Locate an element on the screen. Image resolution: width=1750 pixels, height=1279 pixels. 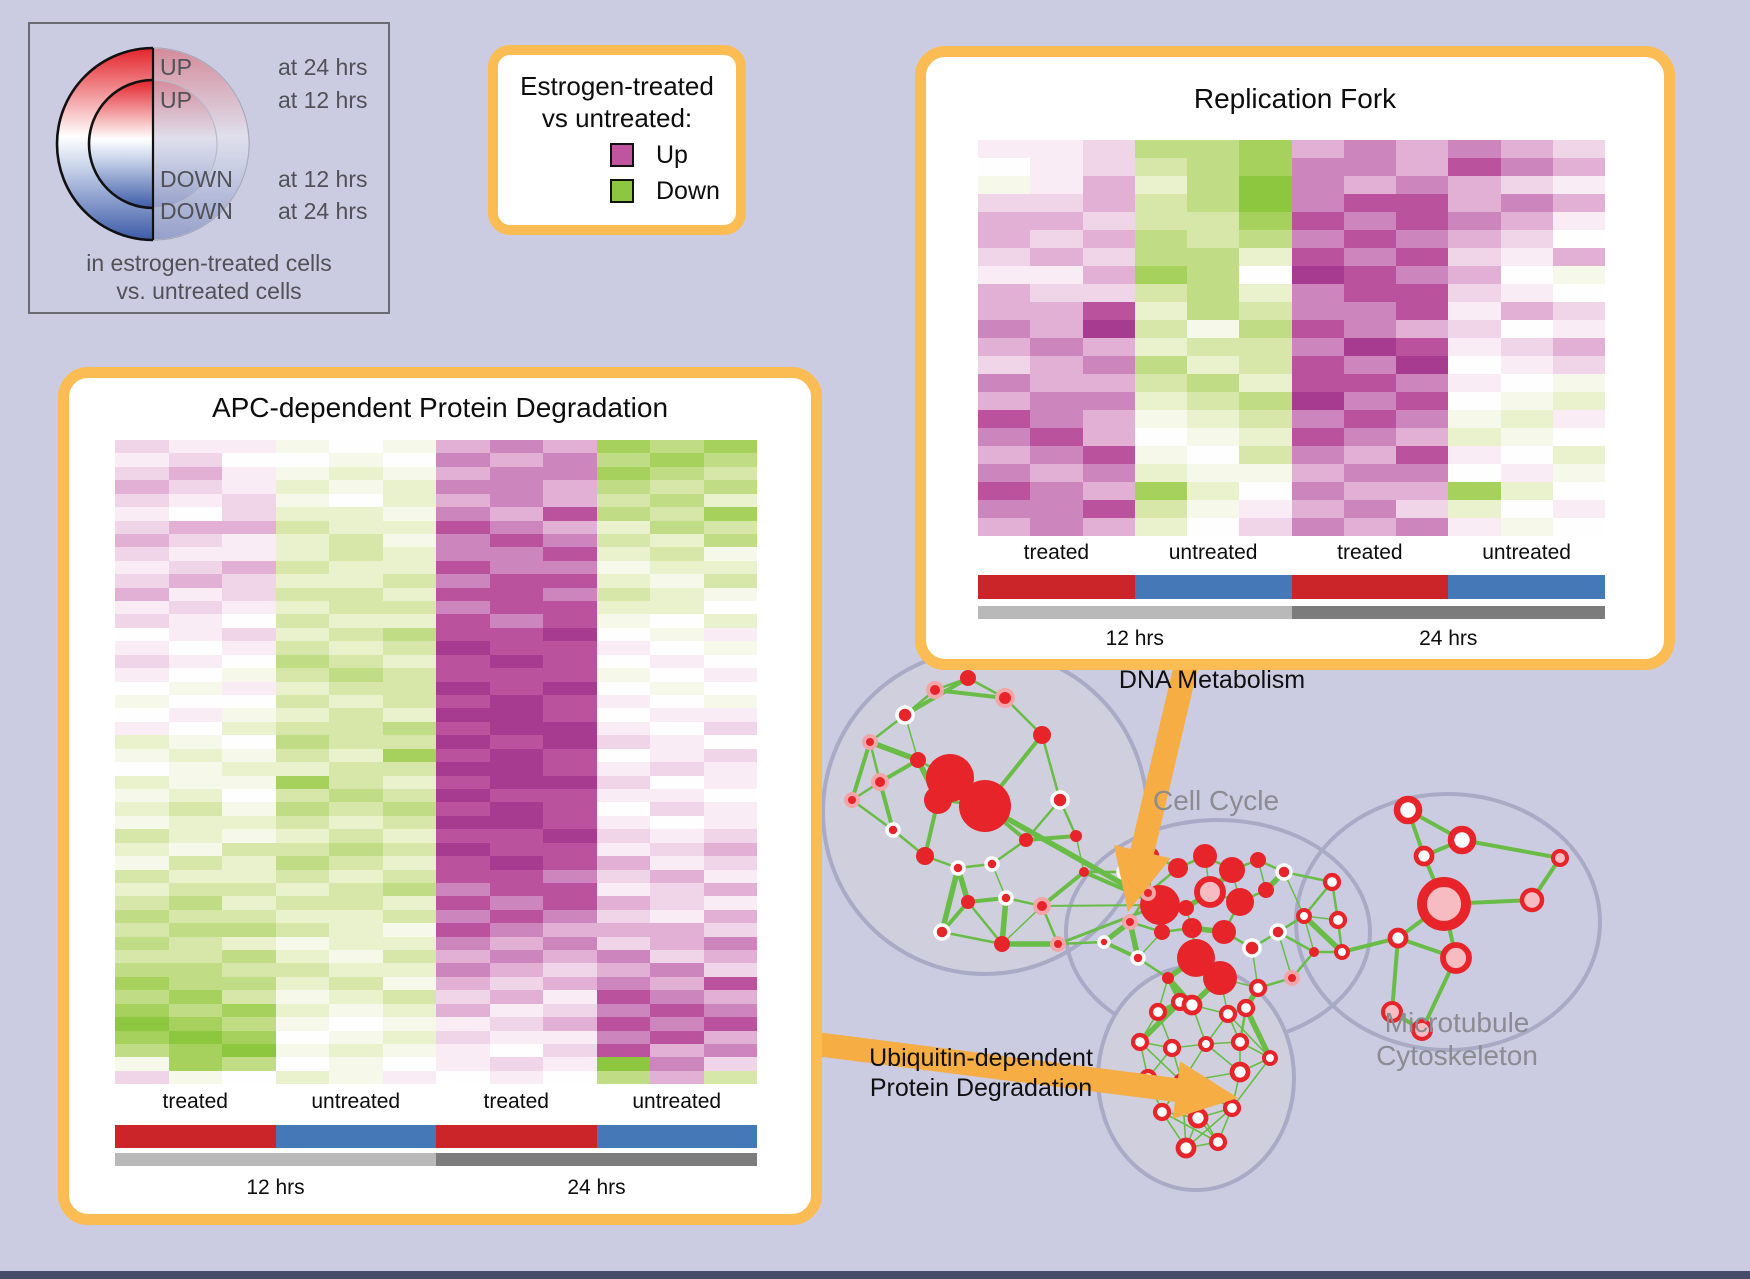
up-swatch is located at coordinates (622, 155).